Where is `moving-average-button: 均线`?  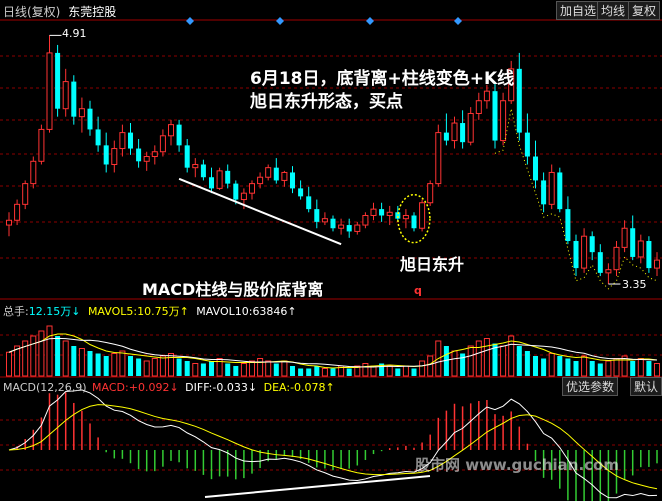 moving-average-button: 均线 is located at coordinates (613, 10).